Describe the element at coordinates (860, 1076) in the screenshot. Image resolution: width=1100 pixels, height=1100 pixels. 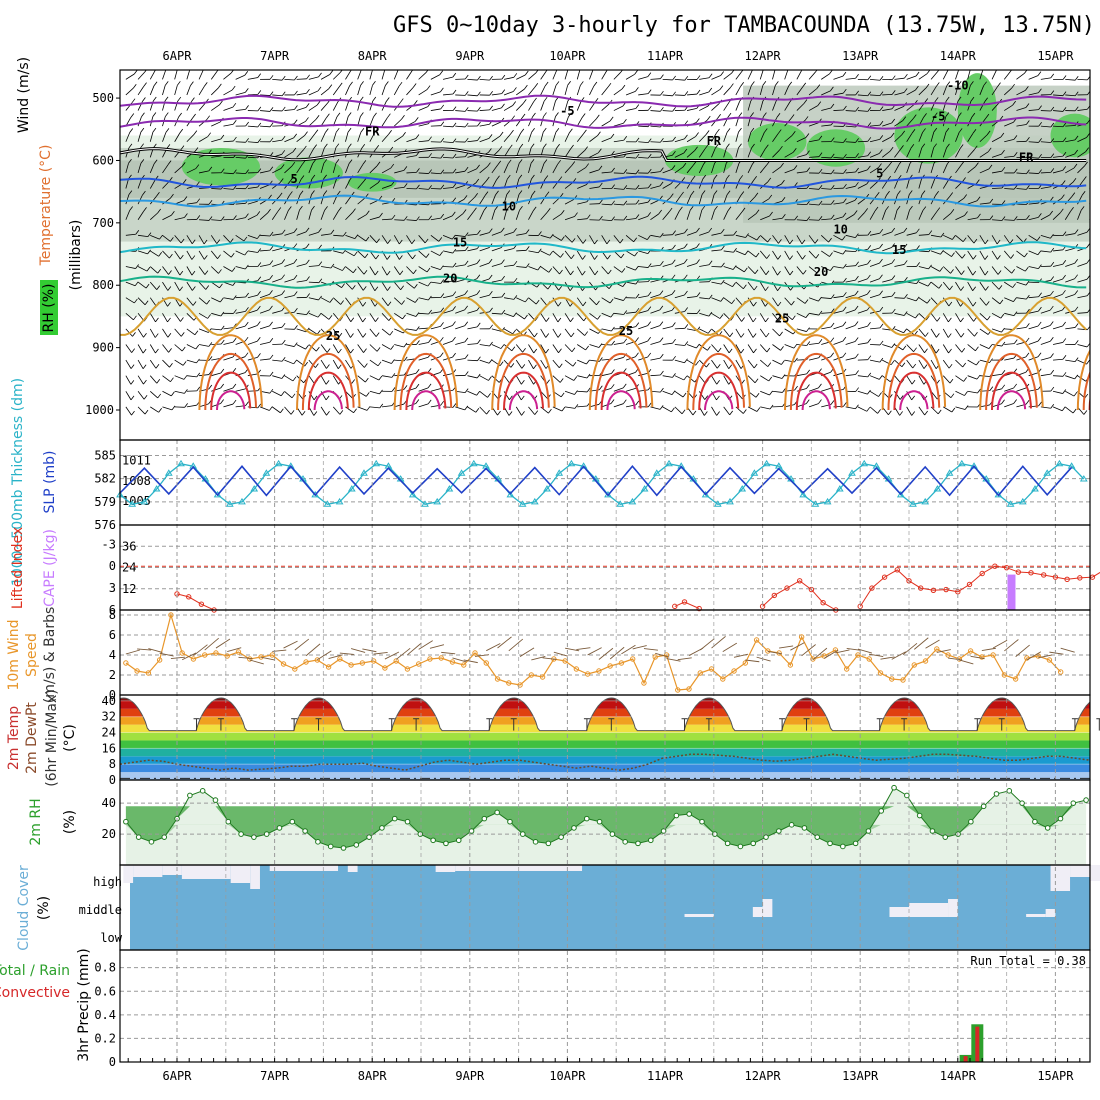
I see `date-label-bottom: 13APR` at that location.